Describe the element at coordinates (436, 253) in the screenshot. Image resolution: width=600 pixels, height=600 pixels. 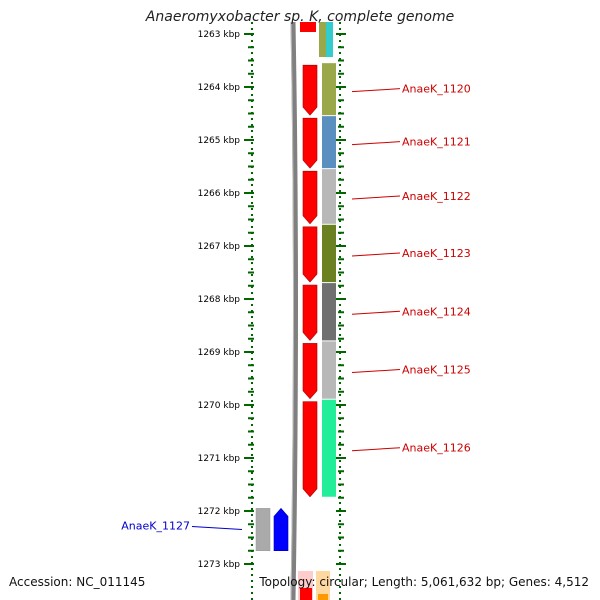
I see `gene-label: AnaeK_1123` at that location.